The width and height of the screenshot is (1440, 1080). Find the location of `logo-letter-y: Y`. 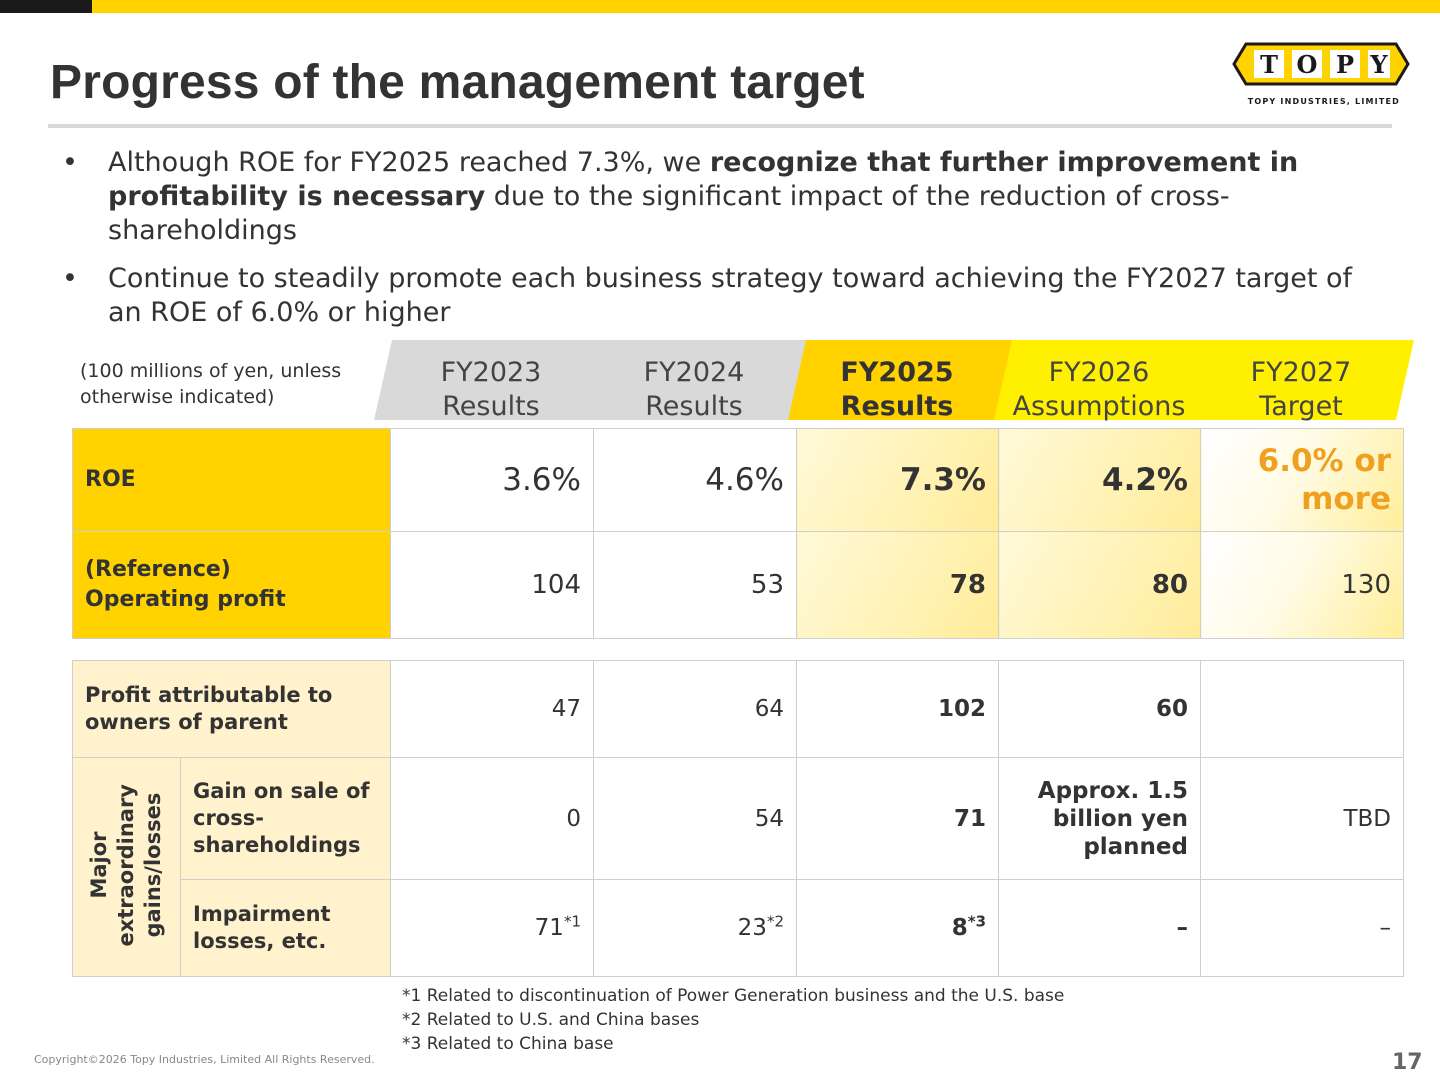

logo-letter-y: Y is located at coordinates (1378, 64).